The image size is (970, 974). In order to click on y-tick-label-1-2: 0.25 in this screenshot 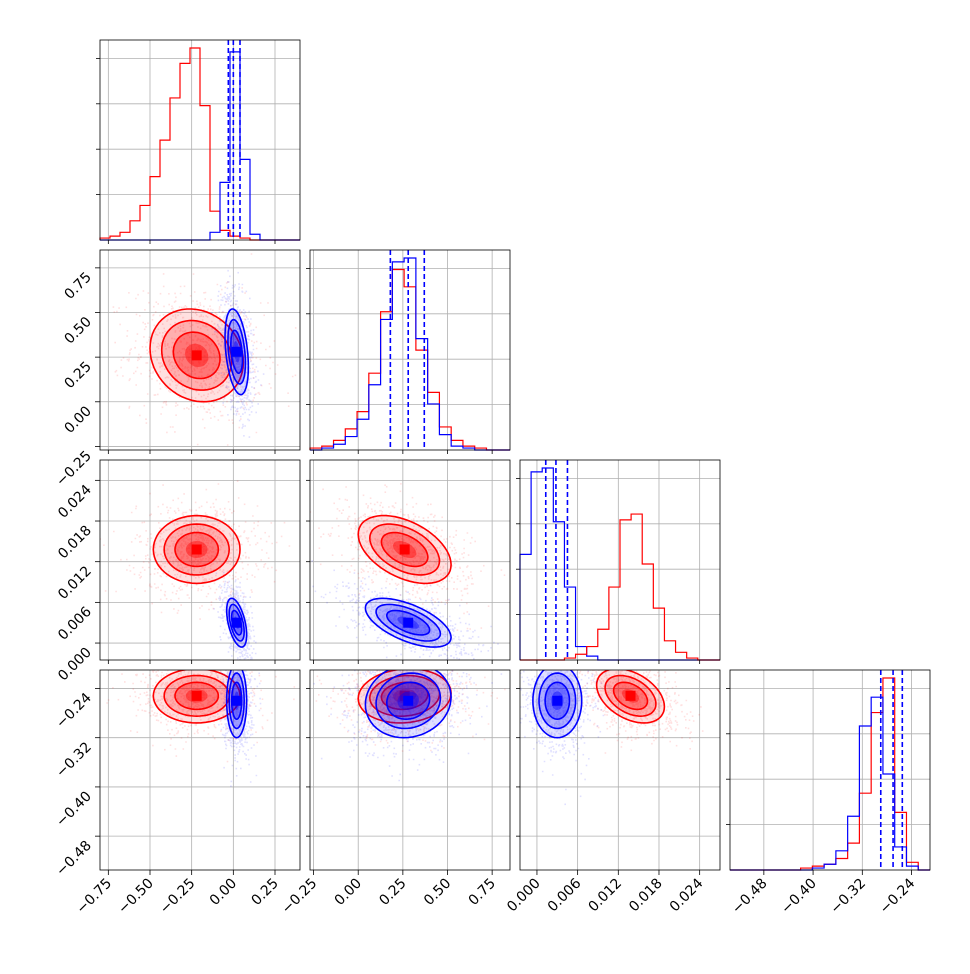, I will do `click(77, 375)`.